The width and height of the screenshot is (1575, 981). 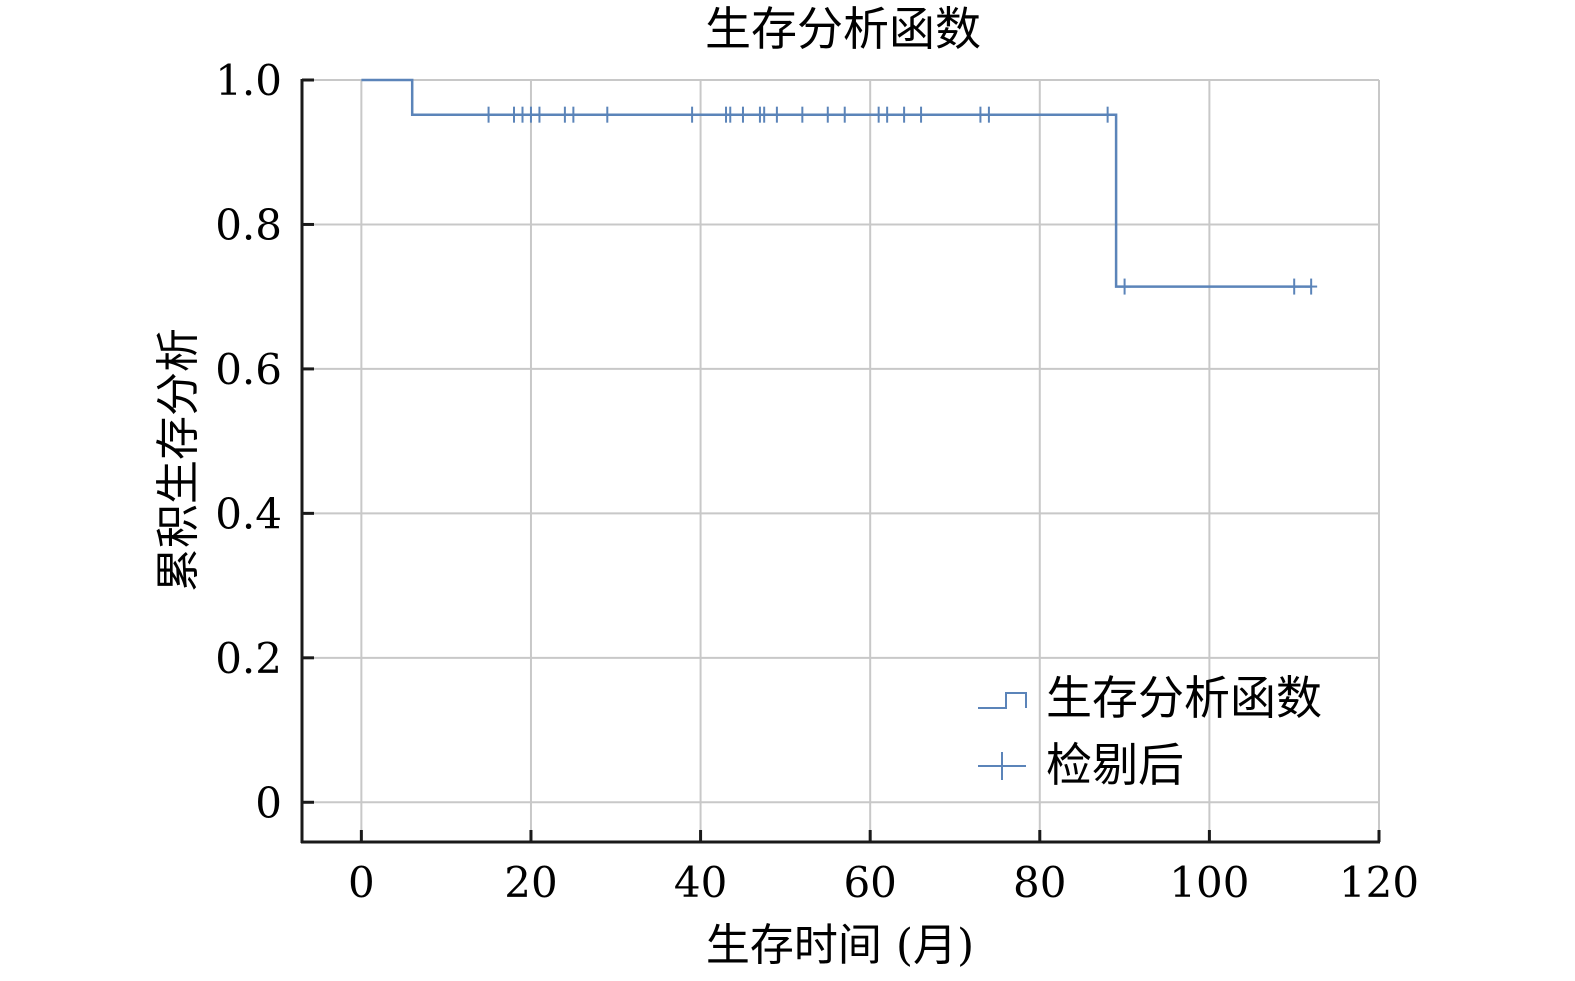 I want to click on x-tick-label: 80, so click(x=1039, y=882).